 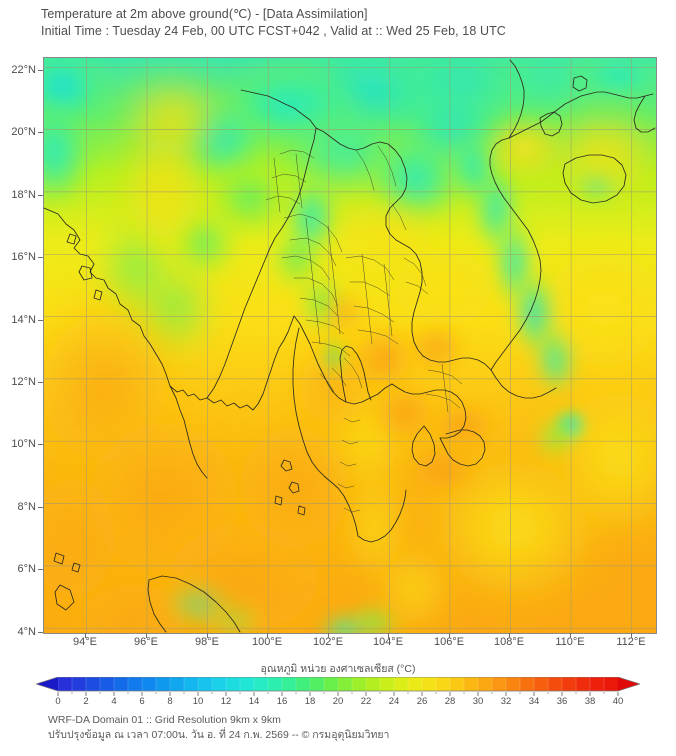 I want to click on colorbar-tick-label: 4, so click(x=114, y=701).